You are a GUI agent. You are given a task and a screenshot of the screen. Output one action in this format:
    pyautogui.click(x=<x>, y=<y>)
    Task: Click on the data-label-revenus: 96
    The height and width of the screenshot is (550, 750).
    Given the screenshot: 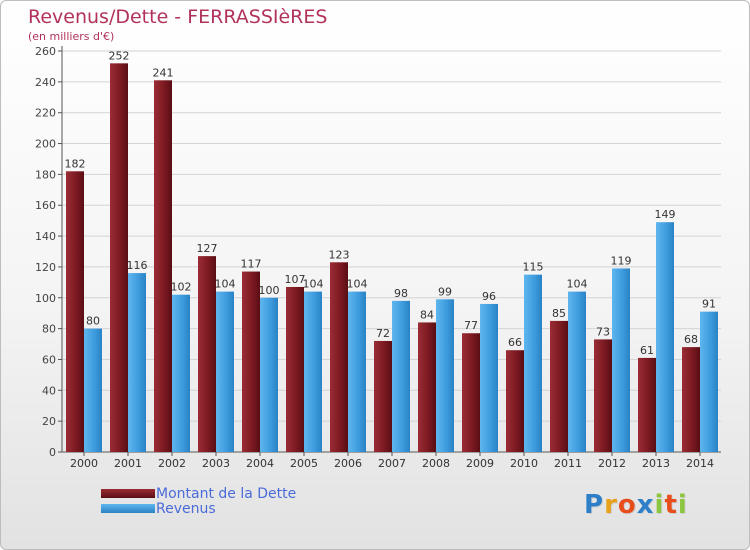 What is the action you would take?
    pyautogui.click(x=489, y=296)
    